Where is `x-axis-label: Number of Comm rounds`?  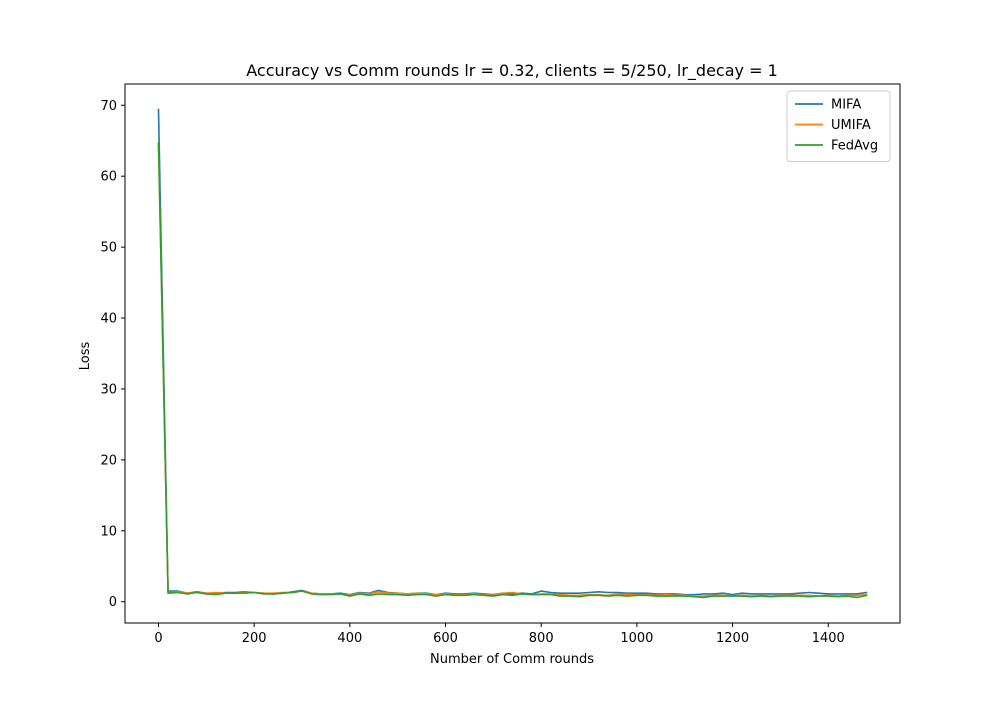
x-axis-label: Number of Comm rounds is located at coordinates (512, 659).